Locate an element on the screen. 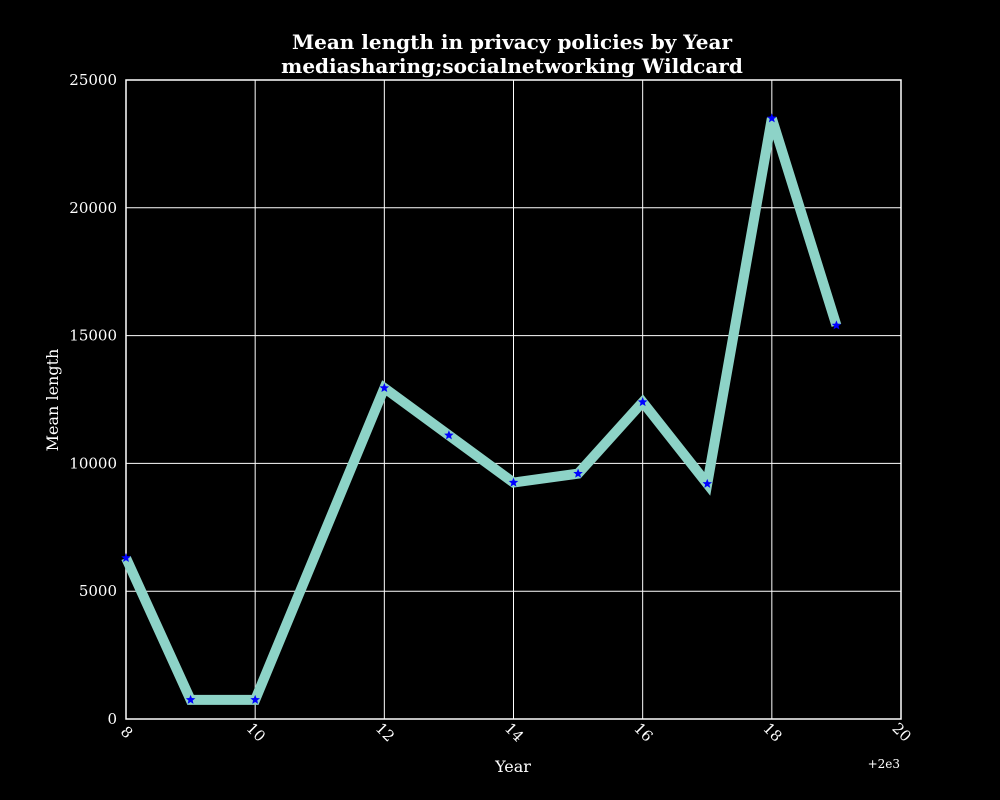  y-tick-label: 5000 is located at coordinates (98, 591).